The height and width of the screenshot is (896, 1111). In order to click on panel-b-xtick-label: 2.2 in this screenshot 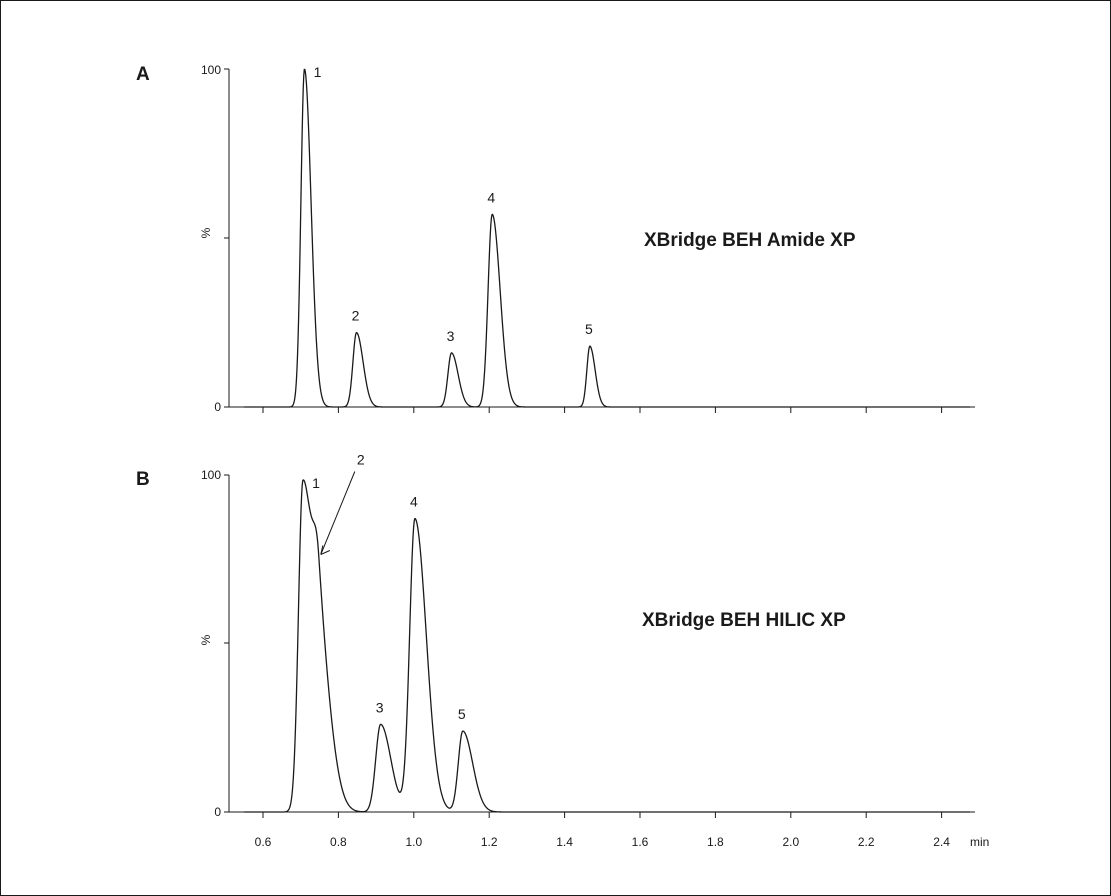, I will do `click(866, 842)`.